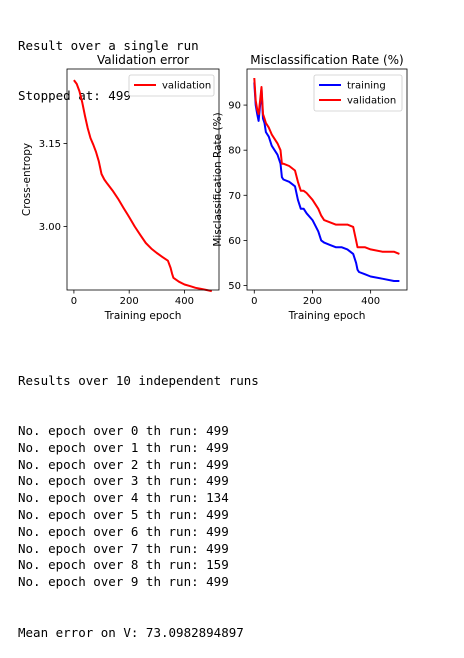 The height and width of the screenshot is (658, 464). Describe the element at coordinates (50, 227) in the screenshot. I see `y-tick-label: 3.00` at that location.